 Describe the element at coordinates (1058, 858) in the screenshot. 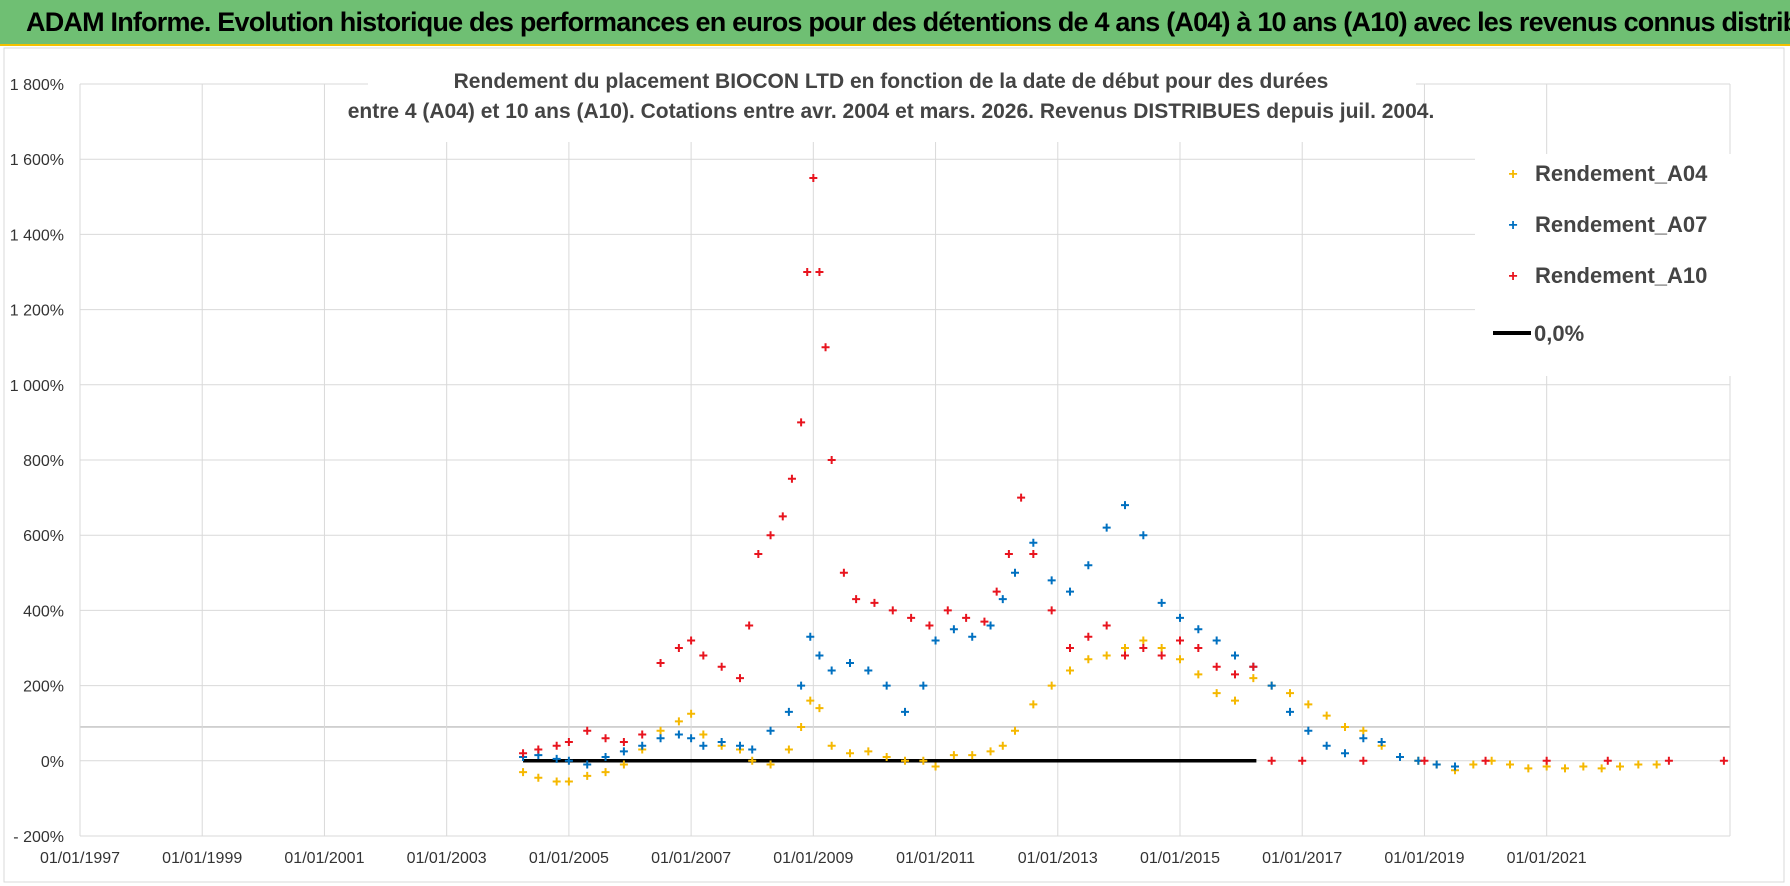

I see `x-tick-label: 01/01/2013` at that location.